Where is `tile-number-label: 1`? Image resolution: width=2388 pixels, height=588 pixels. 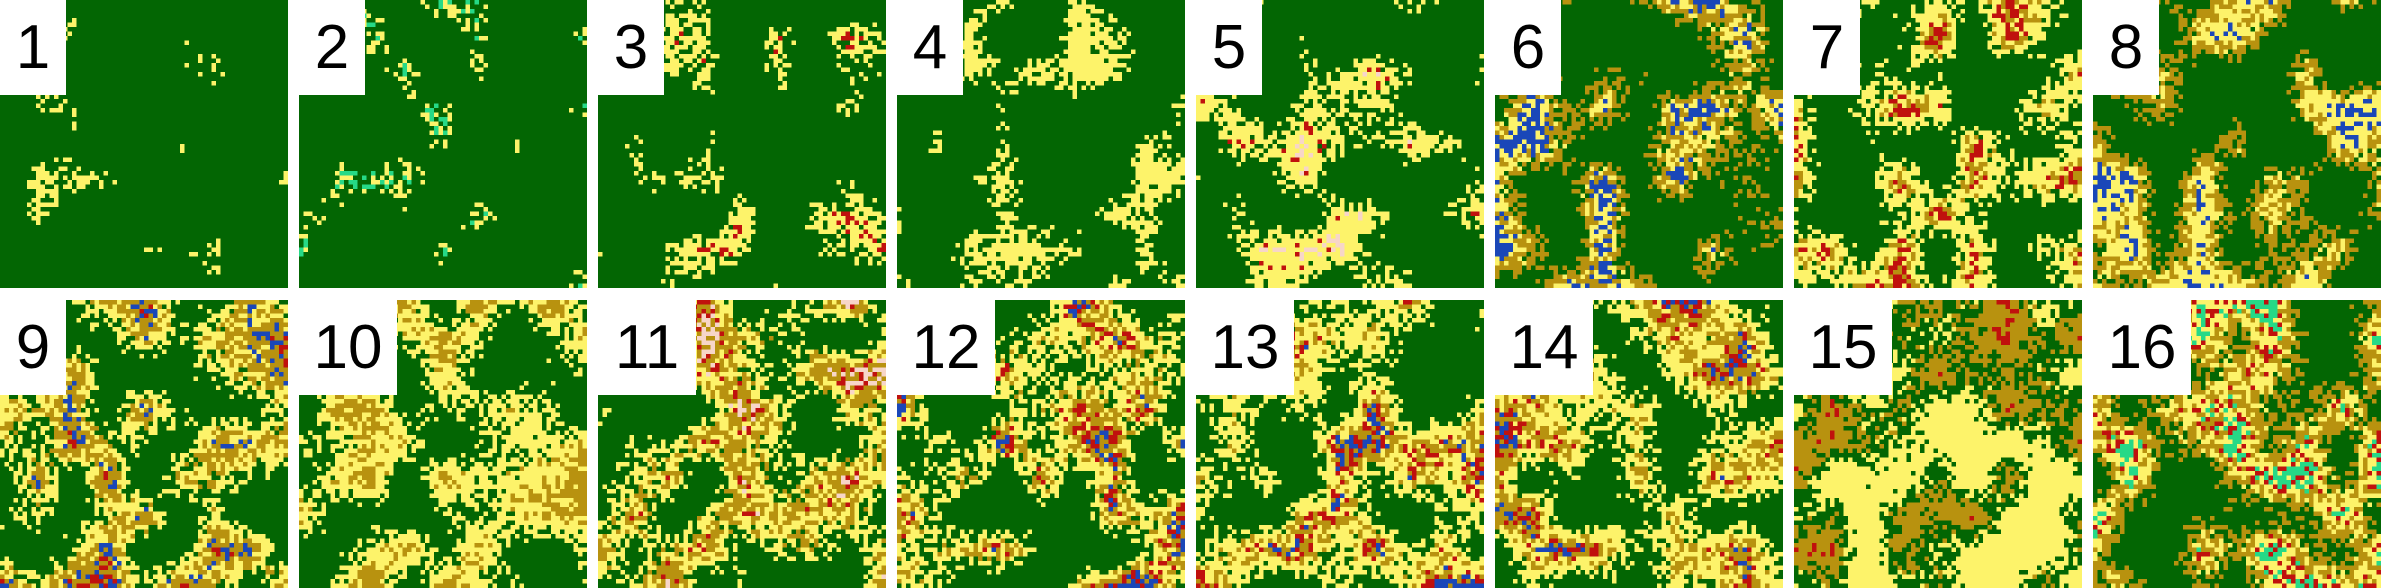
tile-number-label: 1 is located at coordinates (33, 47).